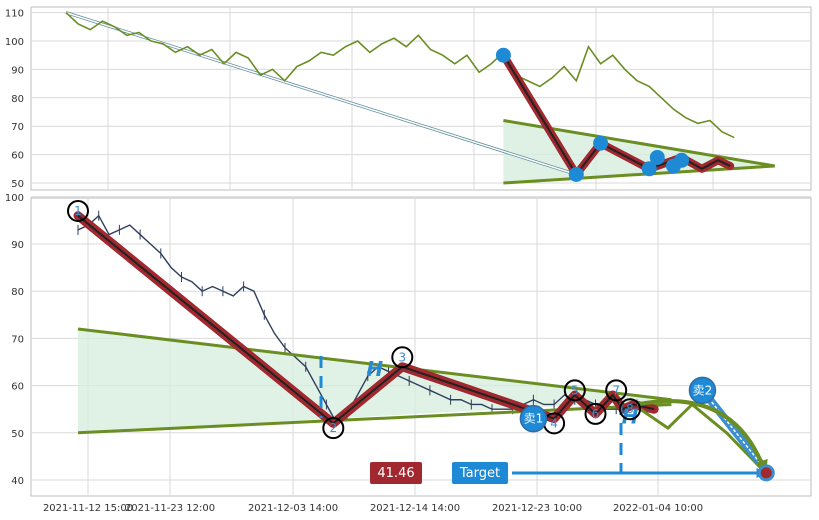 The height and width of the screenshot is (520, 819). I want to click on bottom-x-tick-4: 2021-12-23 10:00, so click(537, 508).